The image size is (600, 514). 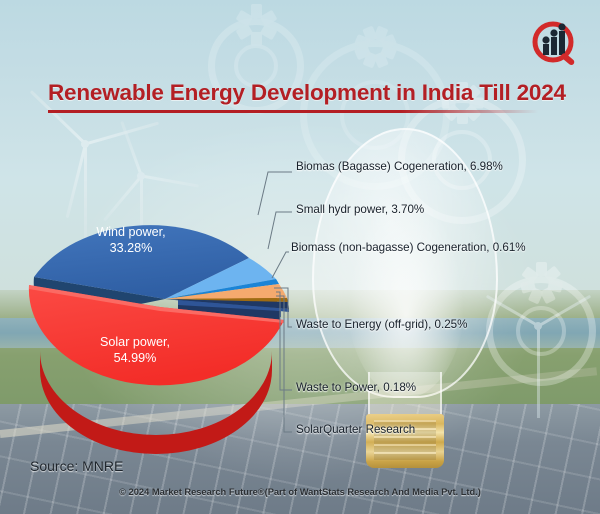 What do you see at coordinates (131, 248) in the screenshot?
I see `pie-value-wind-power: 33.28%` at bounding box center [131, 248].